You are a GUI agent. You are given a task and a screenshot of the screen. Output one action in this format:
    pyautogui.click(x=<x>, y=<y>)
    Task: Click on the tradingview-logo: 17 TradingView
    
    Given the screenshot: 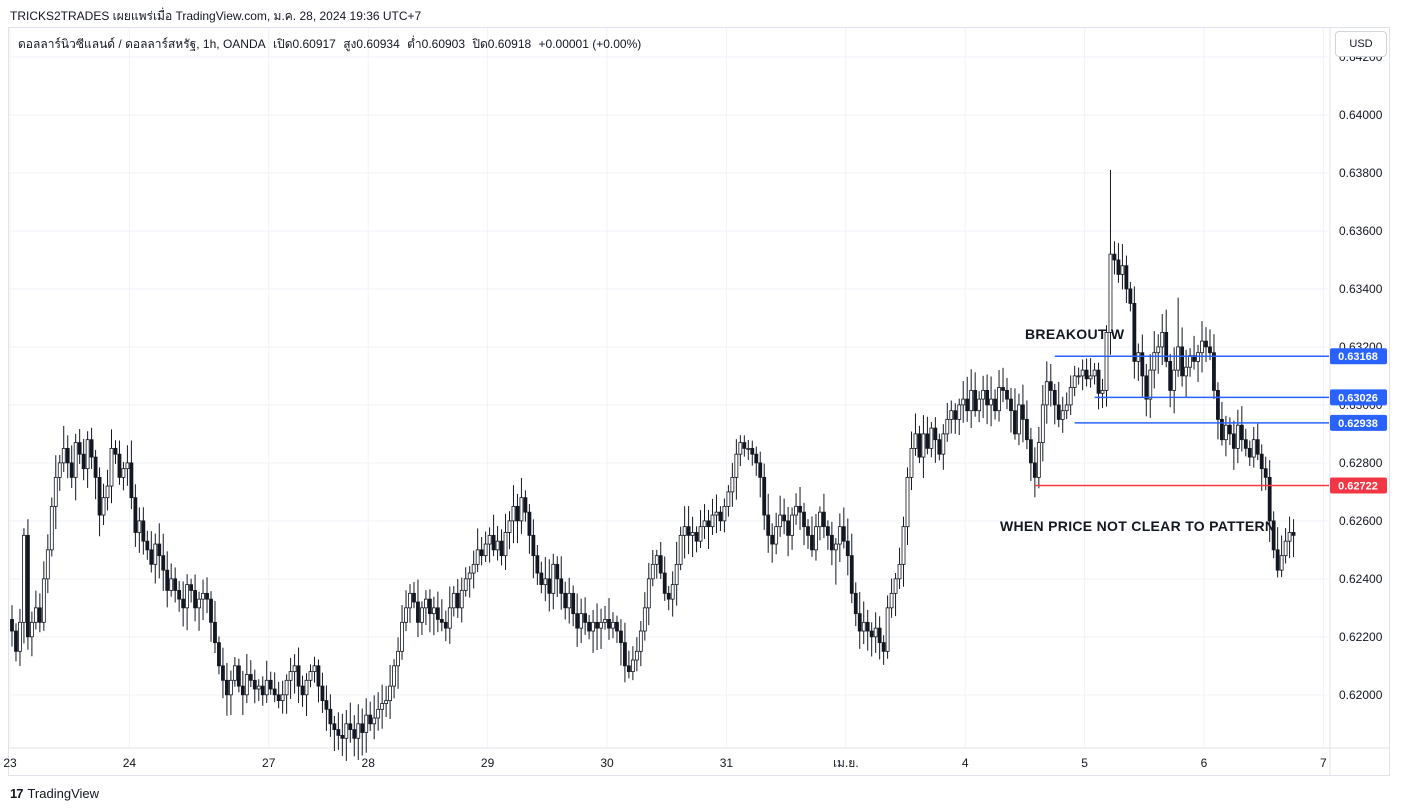 What is the action you would take?
    pyautogui.click(x=54, y=793)
    